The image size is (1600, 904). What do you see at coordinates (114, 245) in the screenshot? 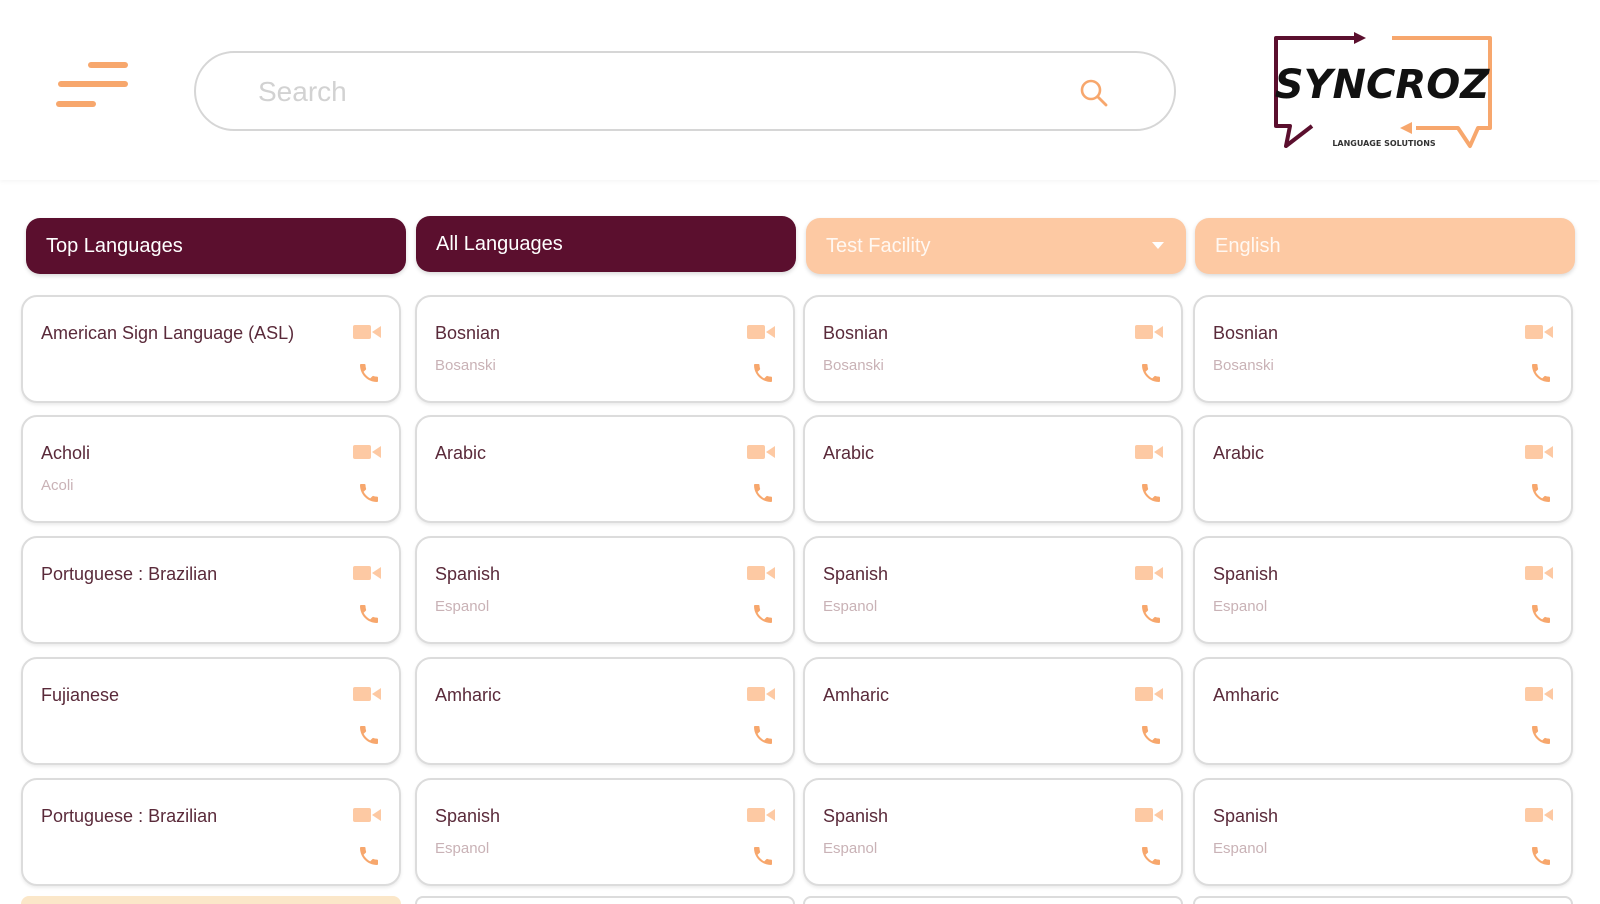
I see `top-languages-label: Top Languages` at bounding box center [114, 245].